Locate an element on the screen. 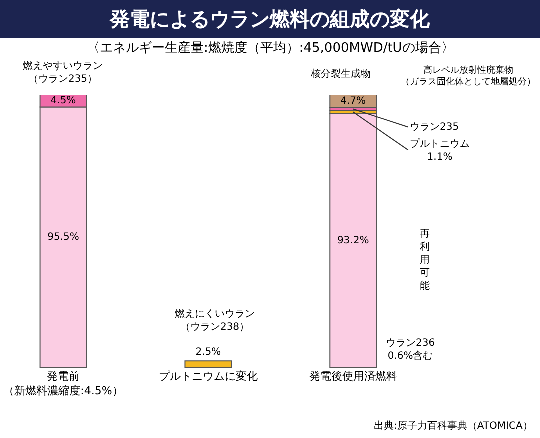  annotation: 再利用可能 is located at coordinates (425, 260).